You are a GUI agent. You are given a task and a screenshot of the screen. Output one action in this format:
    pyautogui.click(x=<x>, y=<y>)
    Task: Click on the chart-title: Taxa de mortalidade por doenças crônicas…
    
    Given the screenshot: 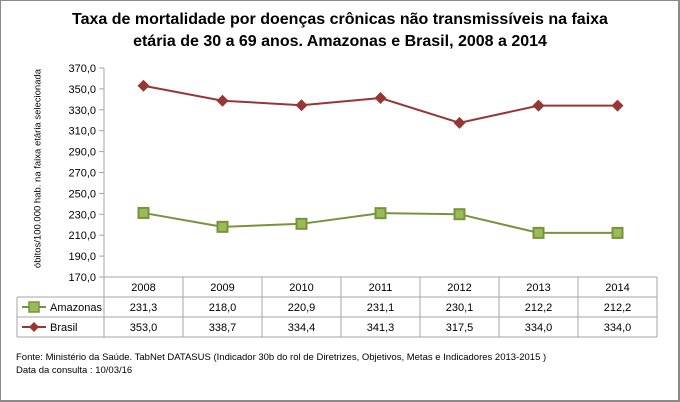 What is the action you would take?
    pyautogui.click(x=340, y=31)
    